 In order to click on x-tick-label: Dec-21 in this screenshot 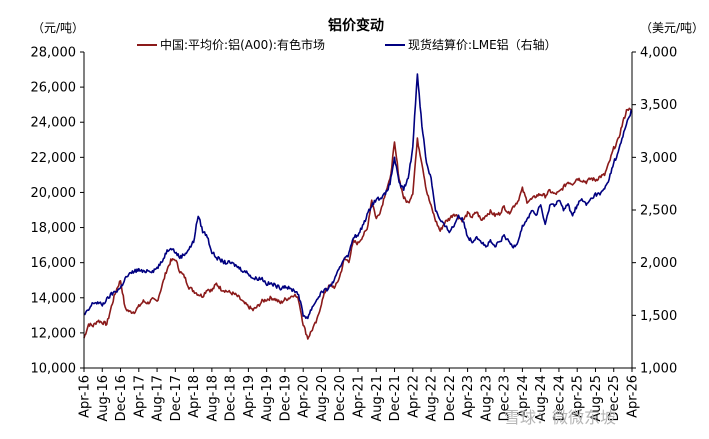, I will do `click(395, 398)`.